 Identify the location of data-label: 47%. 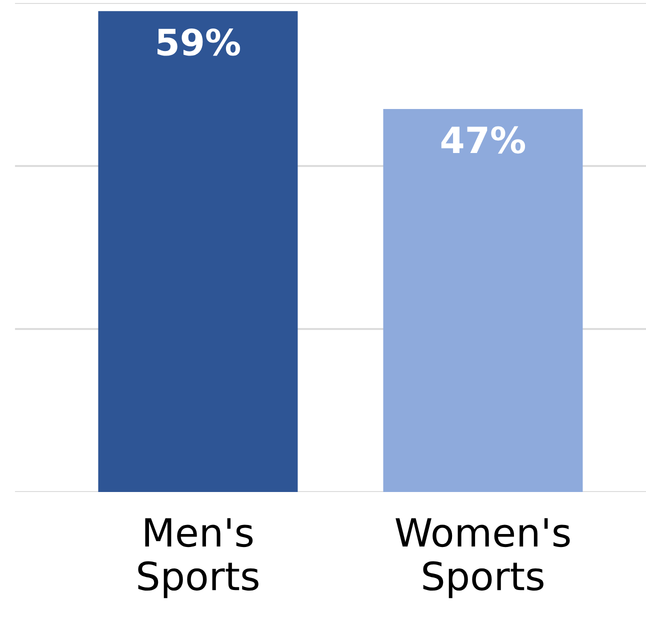
(483, 140).